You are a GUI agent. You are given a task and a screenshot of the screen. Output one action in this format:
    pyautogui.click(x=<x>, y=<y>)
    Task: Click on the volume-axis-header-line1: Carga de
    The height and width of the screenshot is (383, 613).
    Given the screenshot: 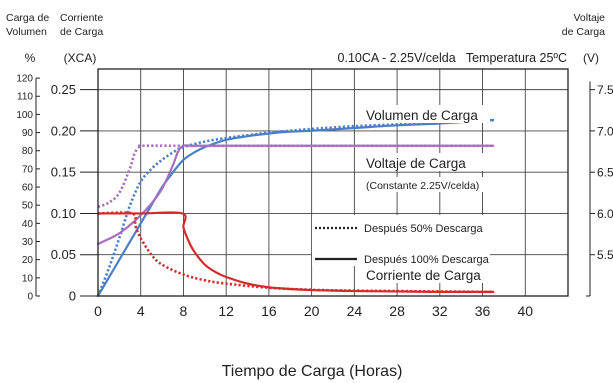 What is the action you would take?
    pyautogui.click(x=27, y=18)
    